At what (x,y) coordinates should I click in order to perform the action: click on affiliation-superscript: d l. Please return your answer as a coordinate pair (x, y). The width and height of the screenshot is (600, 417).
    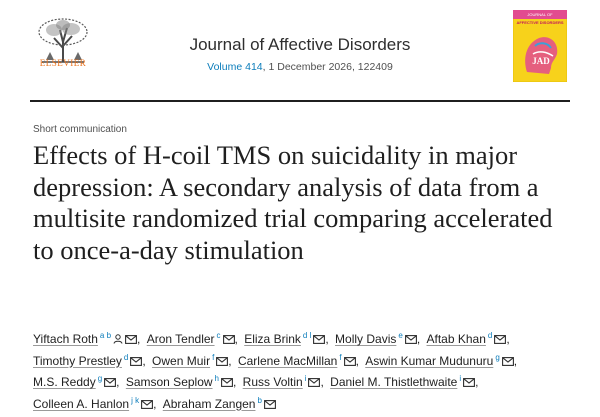
    Looking at the image, I should click on (307, 335).